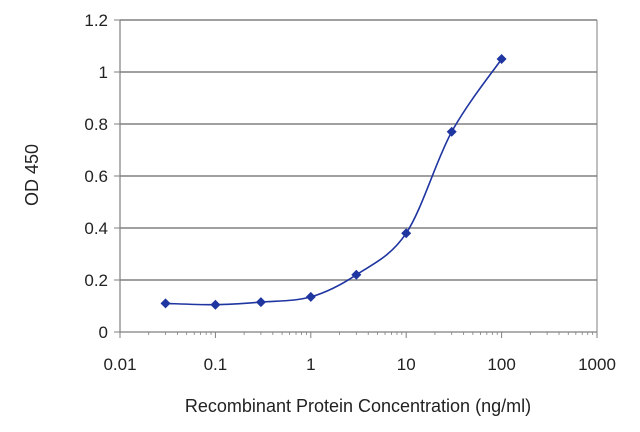 The width and height of the screenshot is (640, 432). I want to click on x-tick-label: 100, so click(501, 364).